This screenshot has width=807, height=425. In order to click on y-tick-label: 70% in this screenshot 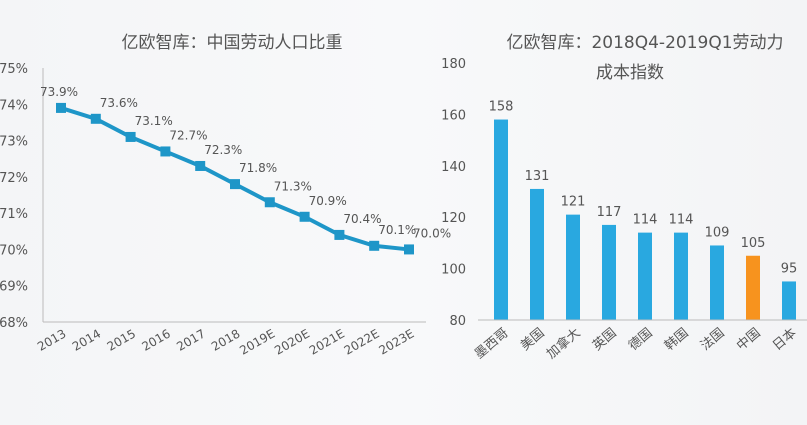, I will do `click(14, 250)`.